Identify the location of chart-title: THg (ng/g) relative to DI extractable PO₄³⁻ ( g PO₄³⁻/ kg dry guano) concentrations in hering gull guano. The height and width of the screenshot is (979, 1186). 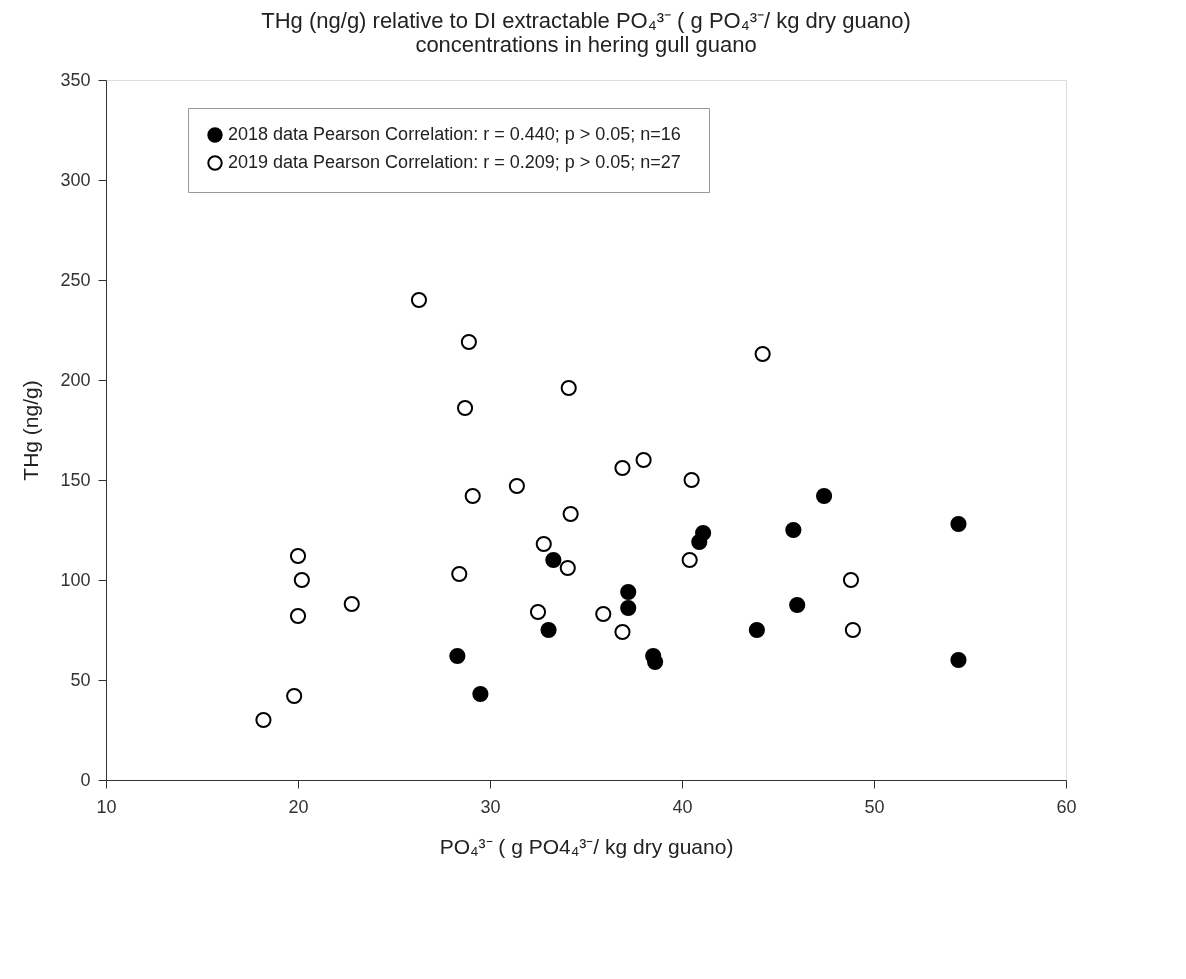
(586, 32).